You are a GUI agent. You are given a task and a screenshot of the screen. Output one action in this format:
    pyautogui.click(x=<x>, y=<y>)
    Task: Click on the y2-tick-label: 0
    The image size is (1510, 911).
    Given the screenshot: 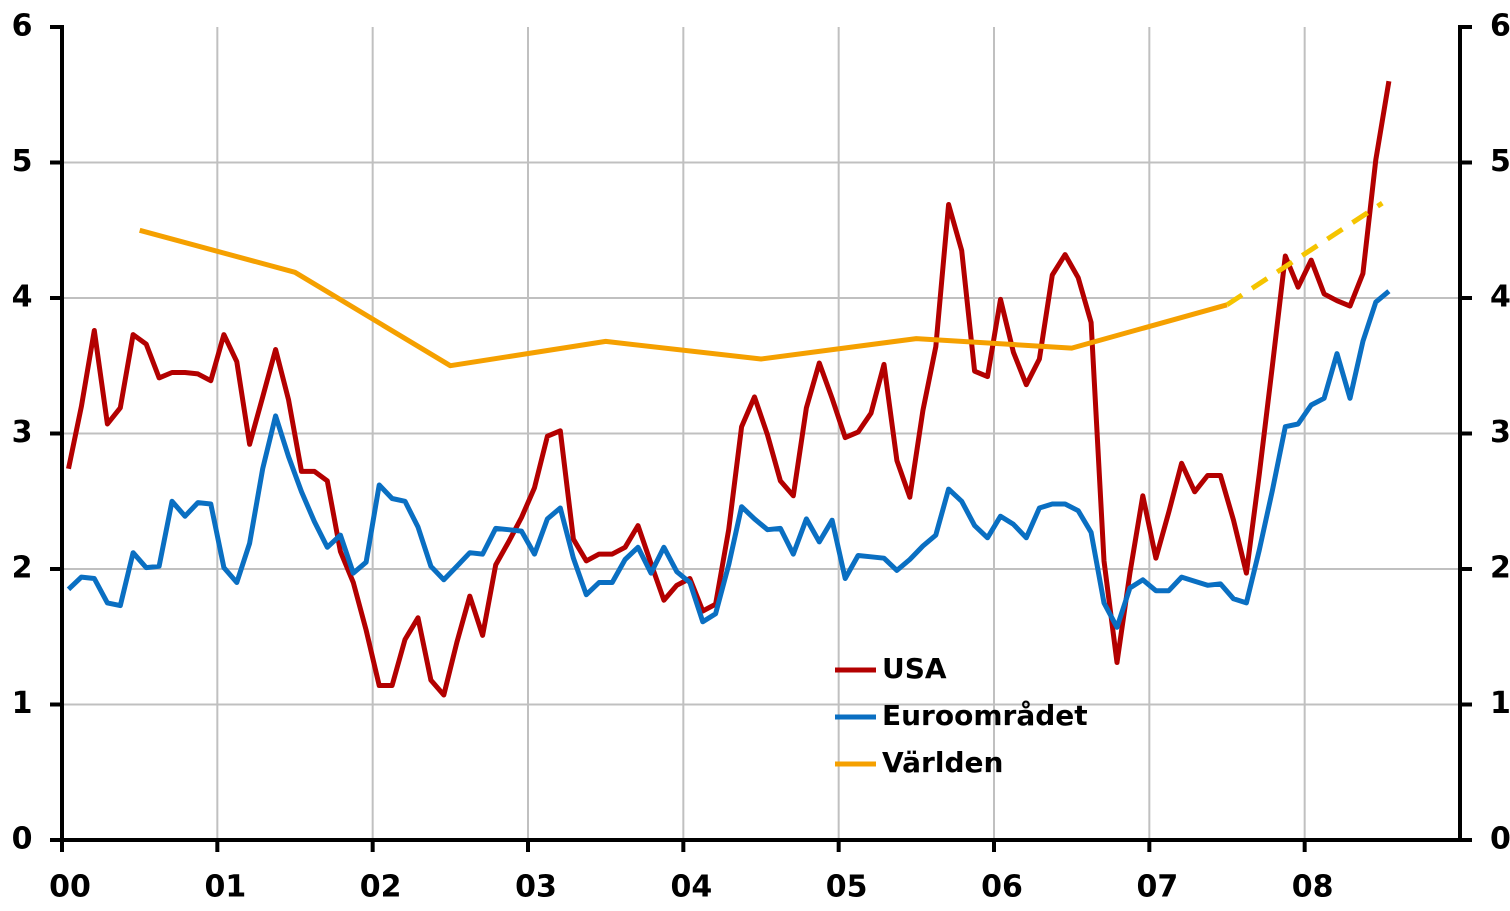 What is the action you would take?
    pyautogui.click(x=1500, y=839)
    